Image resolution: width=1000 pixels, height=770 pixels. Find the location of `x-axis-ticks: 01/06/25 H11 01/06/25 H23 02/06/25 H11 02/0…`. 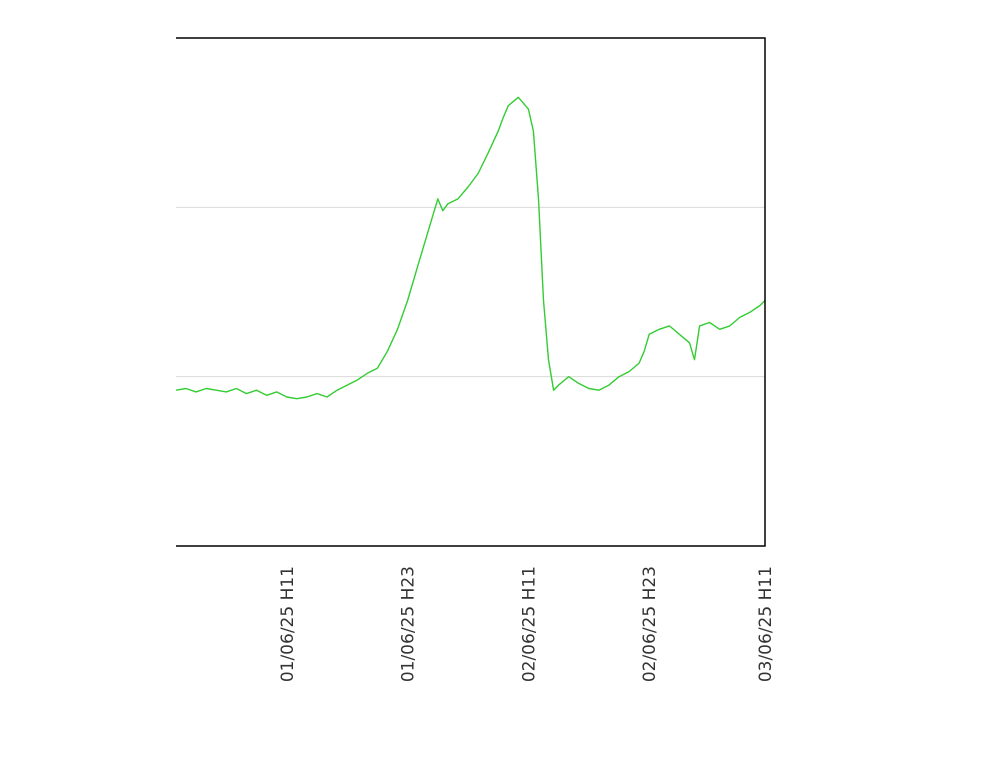

x-axis-ticks: 01/06/25 H11 01/06/25 H23 02/06/25 H11 02/0… is located at coordinates (527, 624).